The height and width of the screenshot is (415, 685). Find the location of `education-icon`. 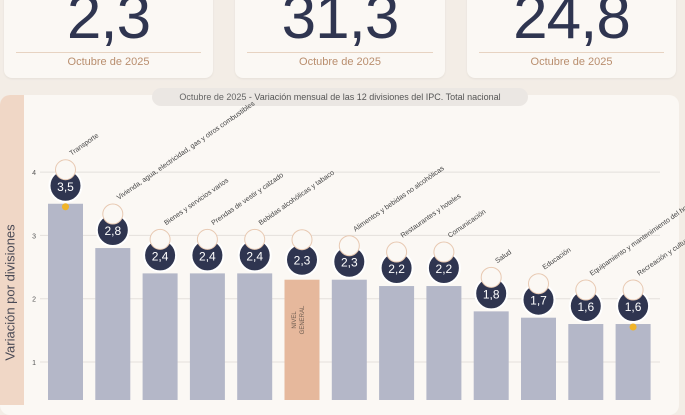

education-icon is located at coordinates (538, 284).